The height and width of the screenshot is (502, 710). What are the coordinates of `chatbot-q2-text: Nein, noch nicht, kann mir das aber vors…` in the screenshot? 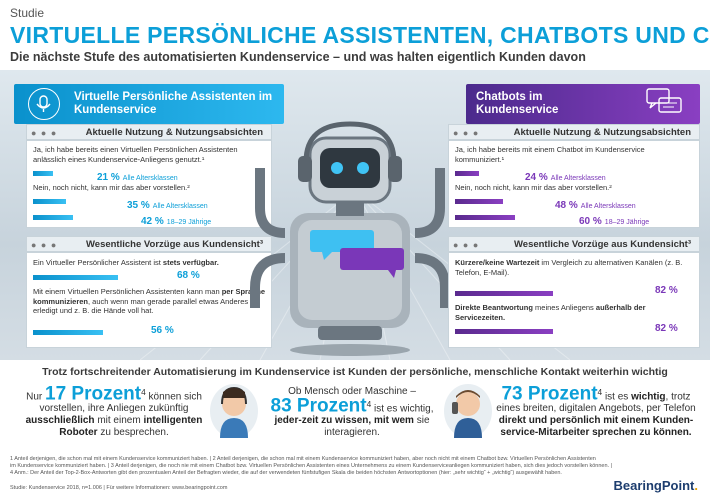 It's located at (533, 187).